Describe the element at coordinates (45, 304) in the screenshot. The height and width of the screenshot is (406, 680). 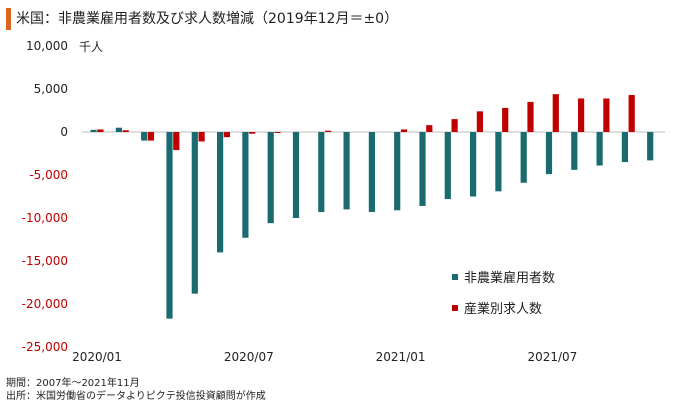
I see `y-tick-label: -20,000` at that location.